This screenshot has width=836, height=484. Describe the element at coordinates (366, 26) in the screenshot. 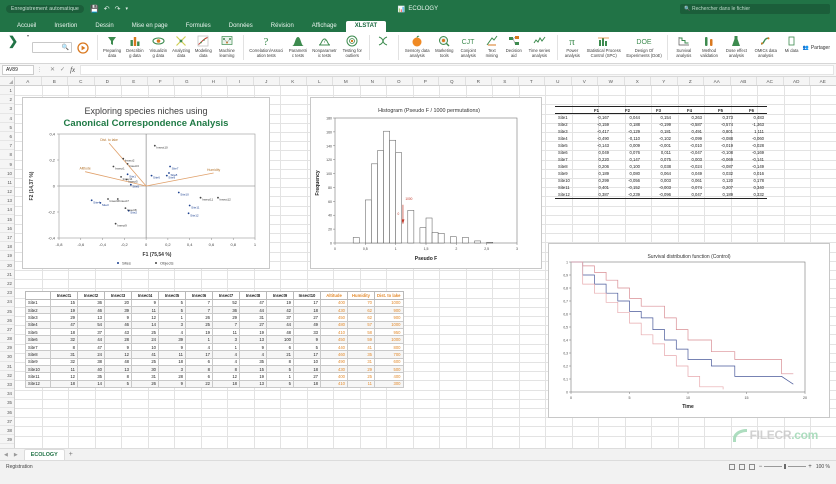

I see `tab-xlstat: XLSTAT` at that location.